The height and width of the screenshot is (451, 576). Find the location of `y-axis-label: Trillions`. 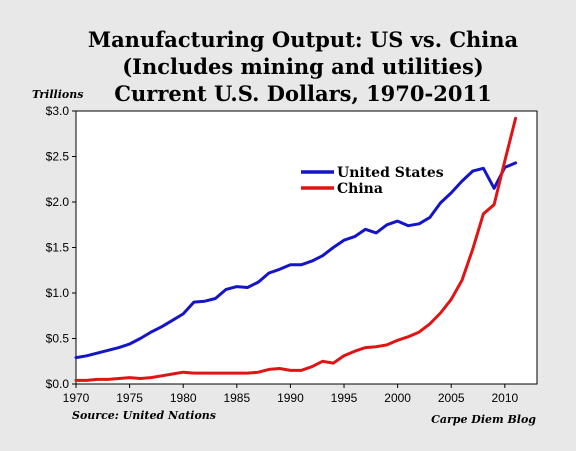

y-axis-label: Trillions is located at coordinates (57, 94).